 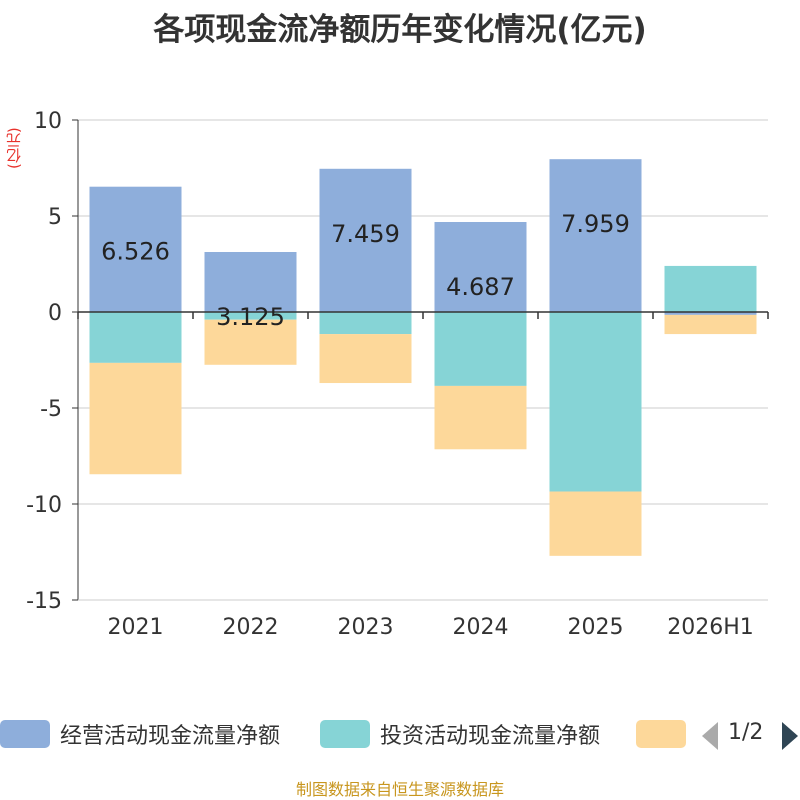 I want to click on x-tick-label: 2022, so click(x=251, y=627).